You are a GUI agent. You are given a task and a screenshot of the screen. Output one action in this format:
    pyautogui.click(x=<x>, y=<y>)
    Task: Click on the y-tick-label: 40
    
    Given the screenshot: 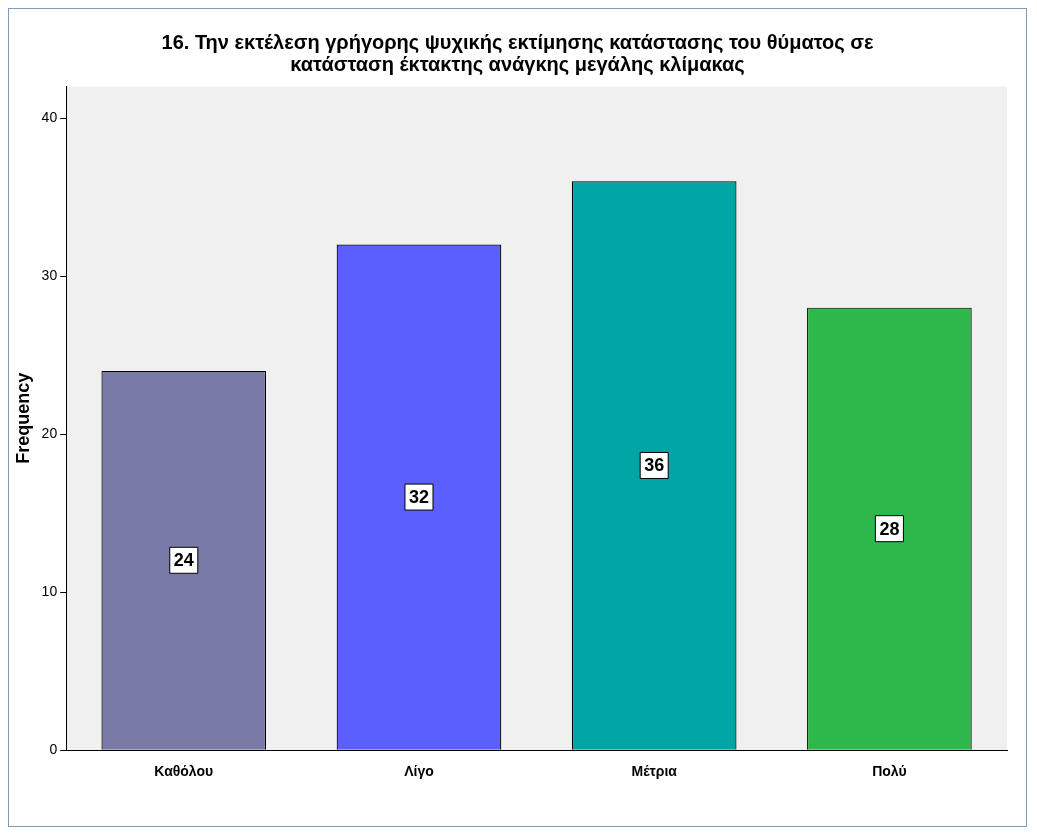 What is the action you would take?
    pyautogui.click(x=49, y=116)
    